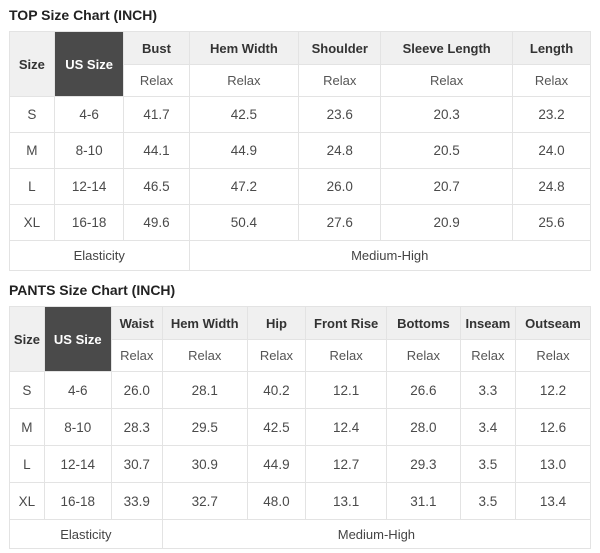 The height and width of the screenshot is (553, 600). What do you see at coordinates (204, 323) in the screenshot?
I see `pants-col-header-hem-width: Hem Width` at bounding box center [204, 323].